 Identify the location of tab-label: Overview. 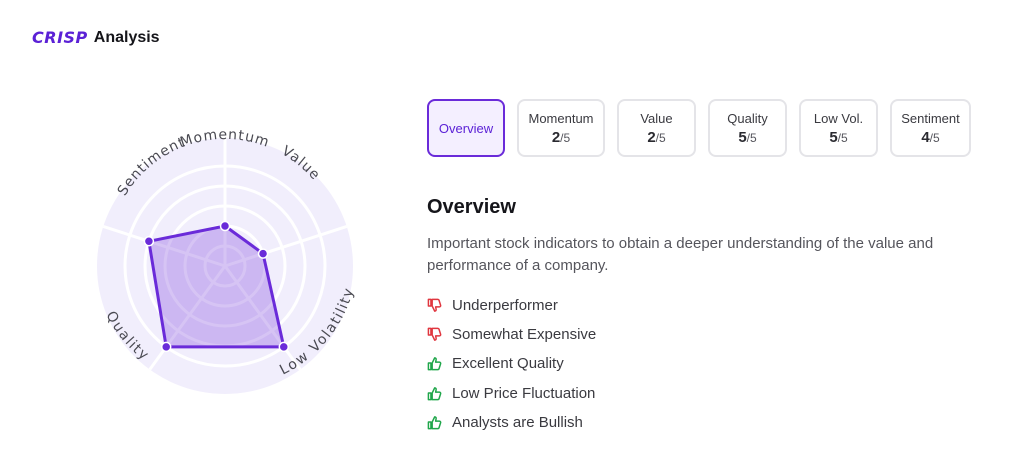
(466, 128).